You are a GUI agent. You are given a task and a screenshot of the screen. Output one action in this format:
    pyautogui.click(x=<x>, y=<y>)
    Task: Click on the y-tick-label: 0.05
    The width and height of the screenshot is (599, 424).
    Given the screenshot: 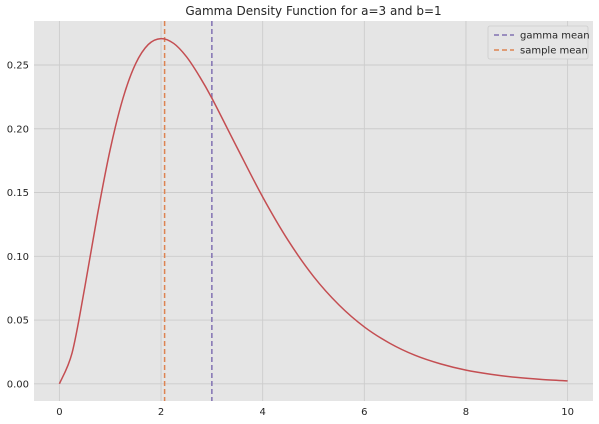 What is the action you would take?
    pyautogui.click(x=18, y=321)
    